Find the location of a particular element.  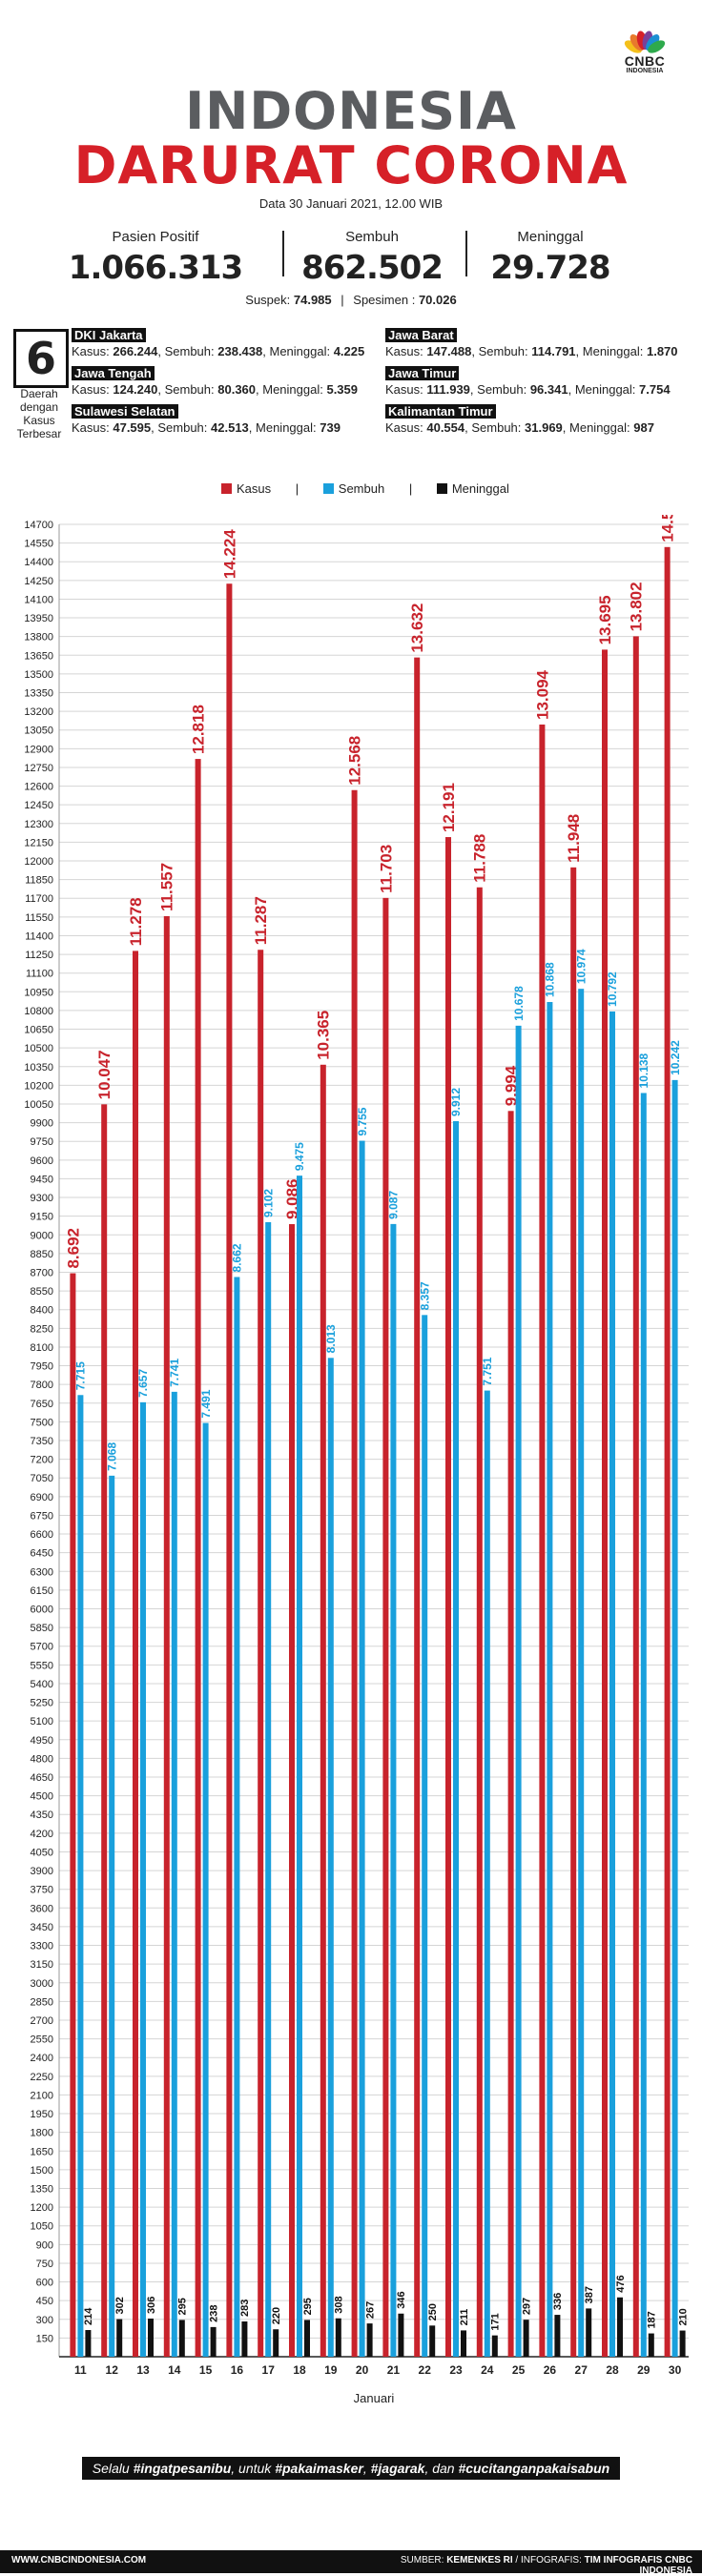

y-tick-label: 2100 is located at coordinates (42, 2095).